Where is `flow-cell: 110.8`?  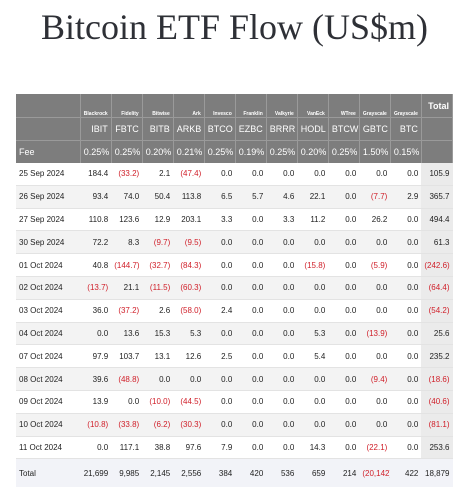
flow-cell: 110.8 is located at coordinates (96, 220).